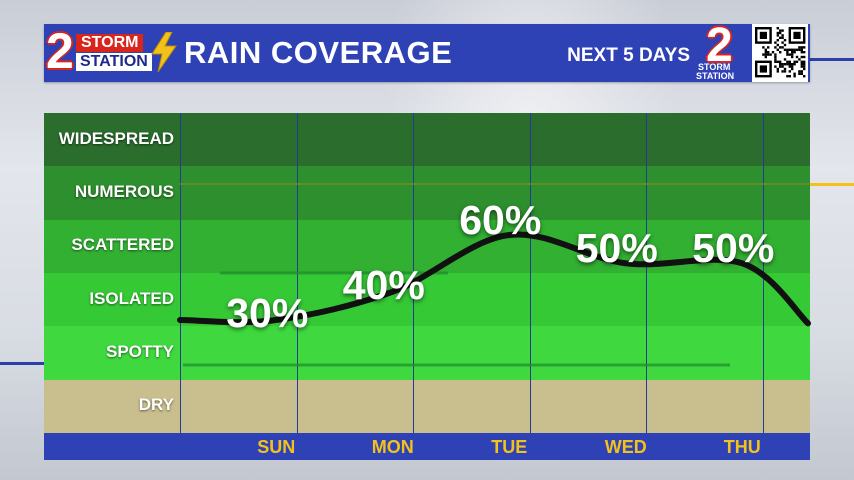 This screenshot has height=480, width=854. I want to click on logo-number: 2, so click(60, 51).